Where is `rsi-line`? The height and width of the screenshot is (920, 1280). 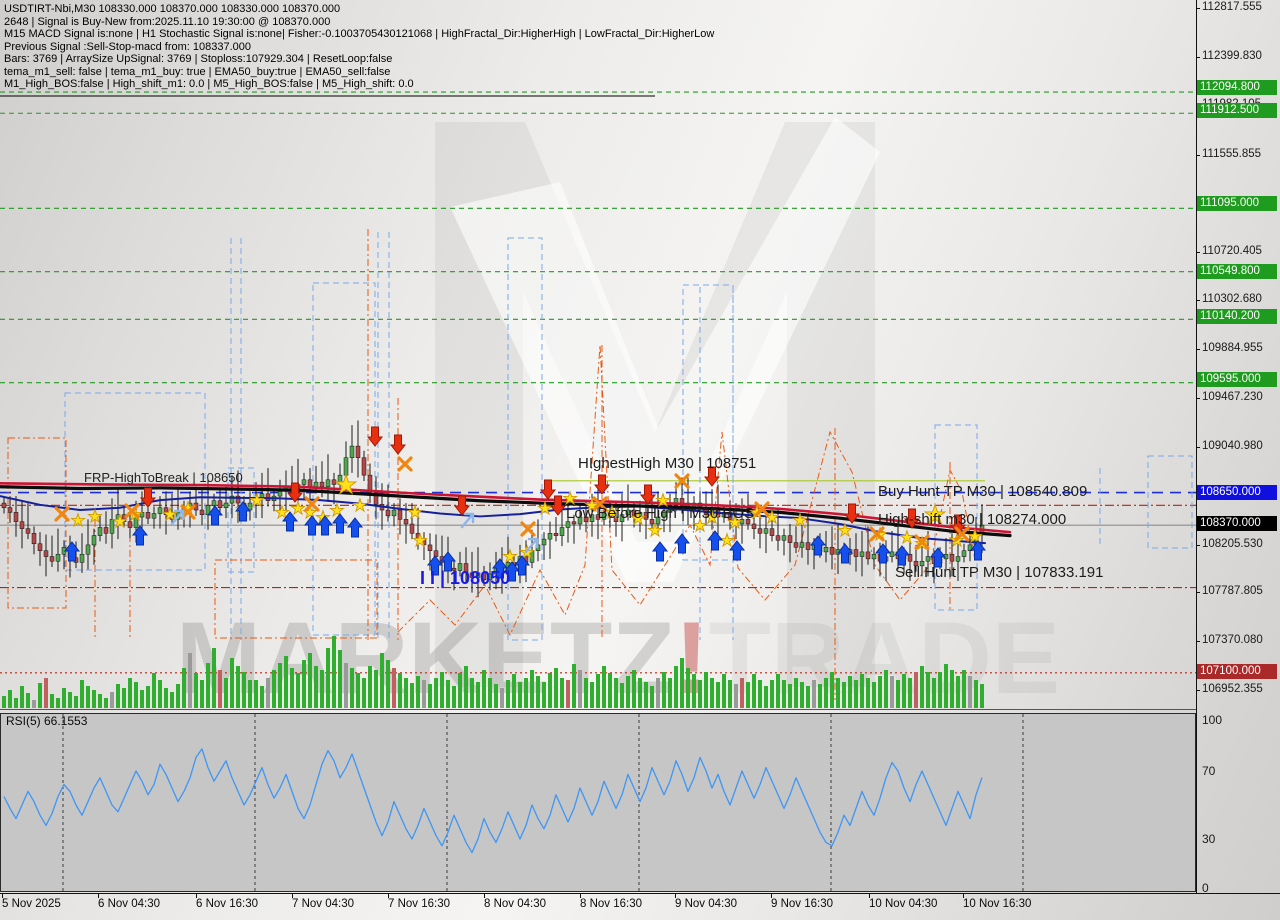 rsi-line is located at coordinates (493, 801).